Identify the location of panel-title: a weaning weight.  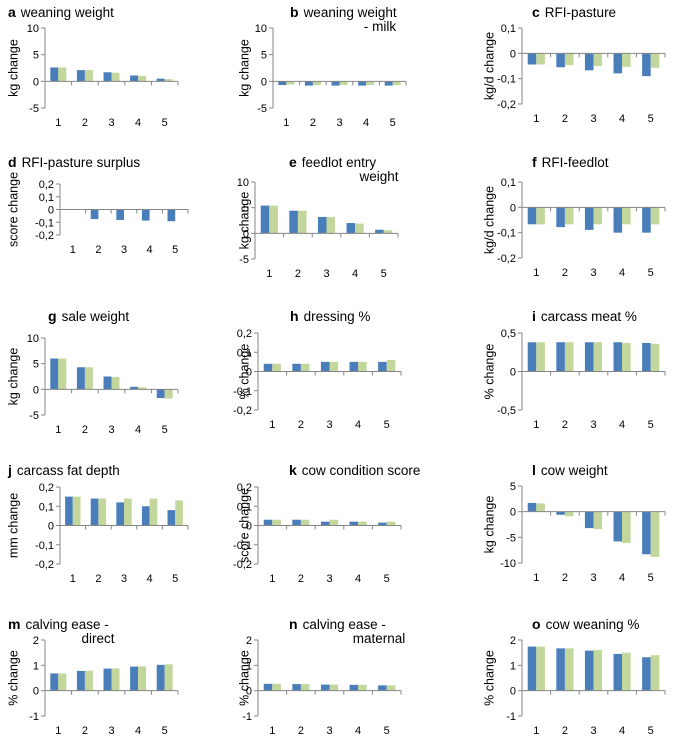
(61, 12).